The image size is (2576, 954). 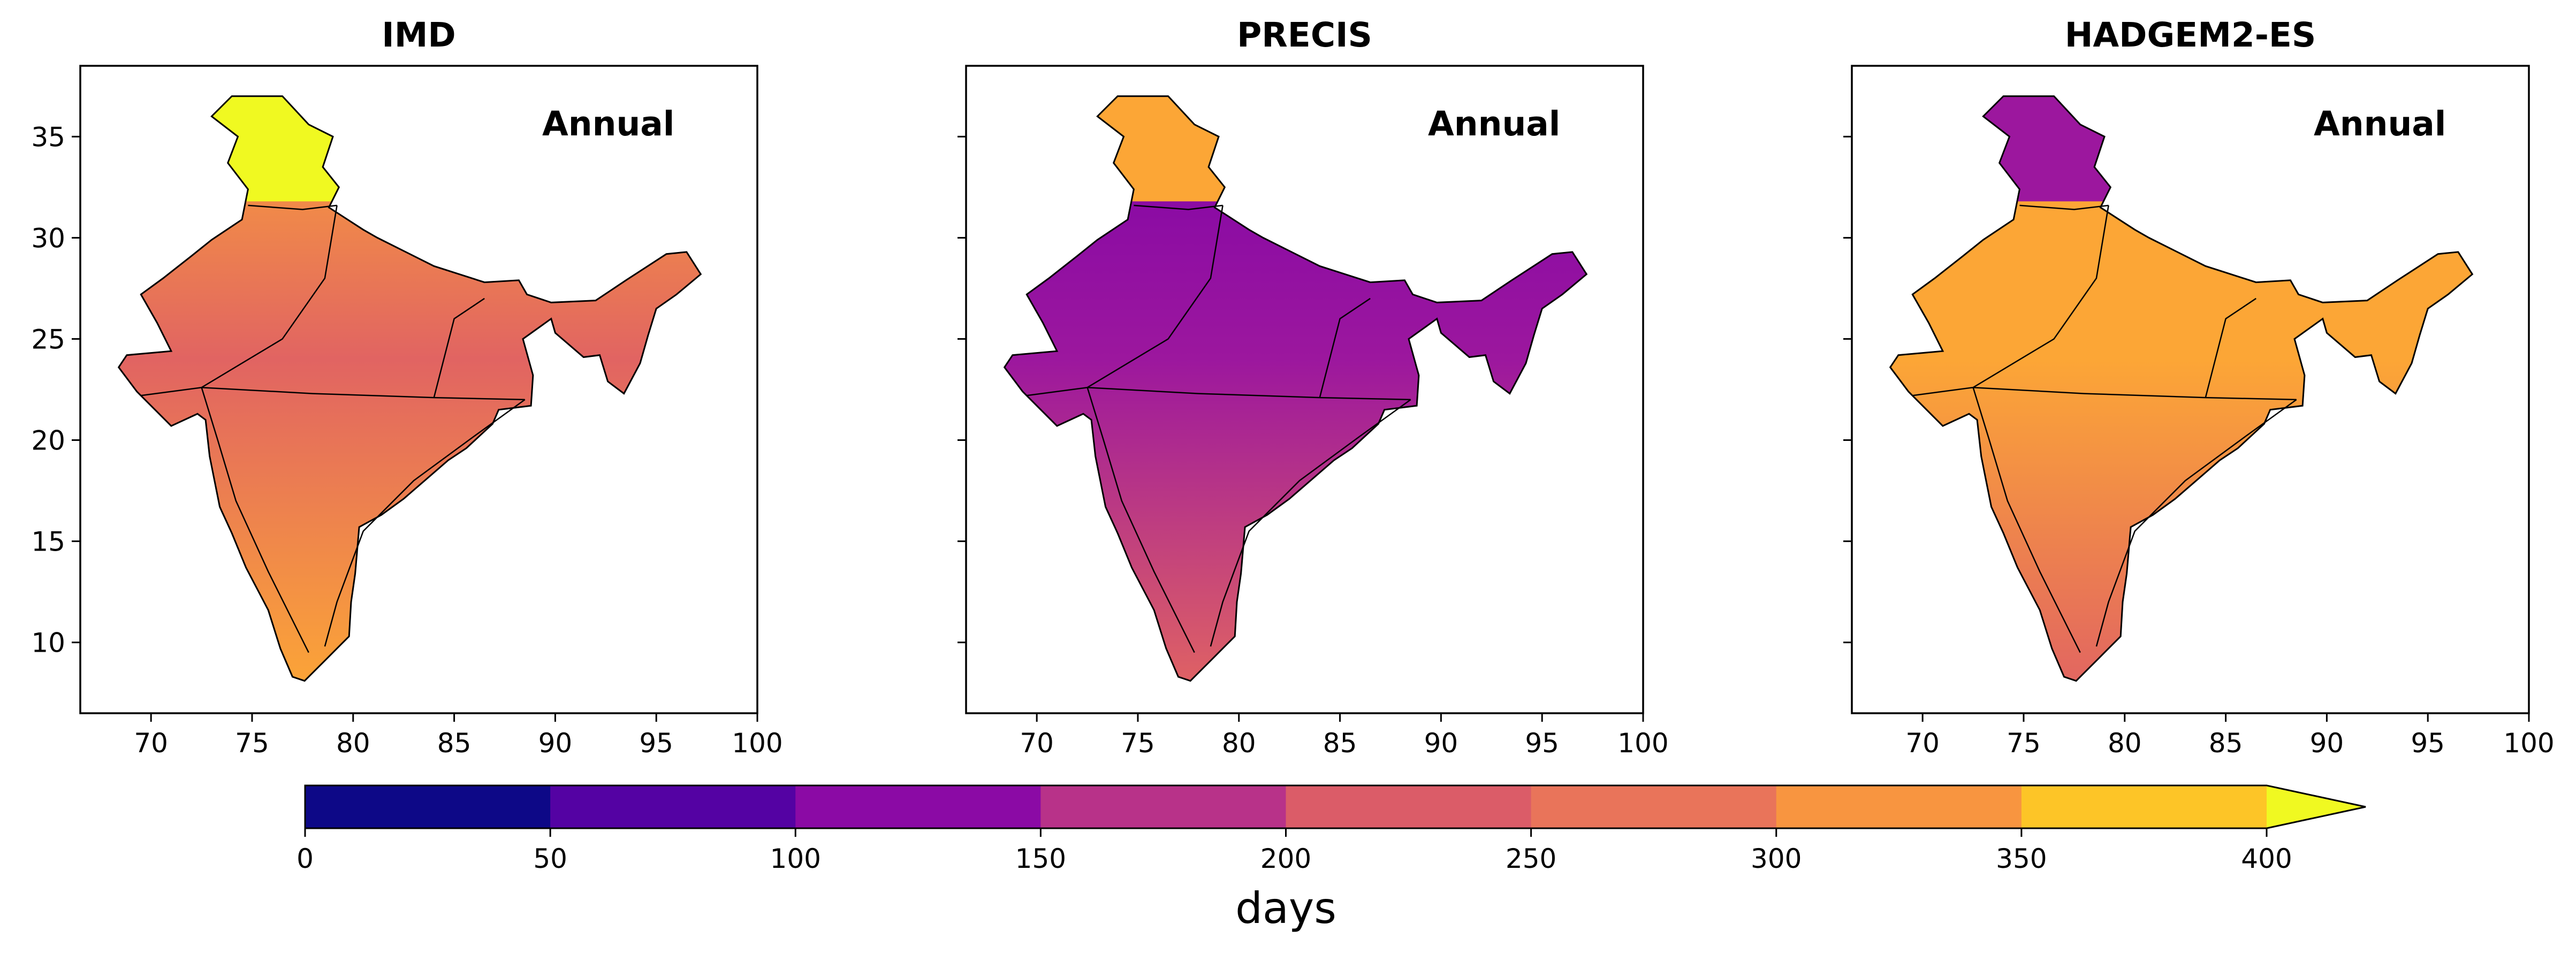 I want to click on panel-title: HADGEM2-ES, so click(x=2190, y=35).